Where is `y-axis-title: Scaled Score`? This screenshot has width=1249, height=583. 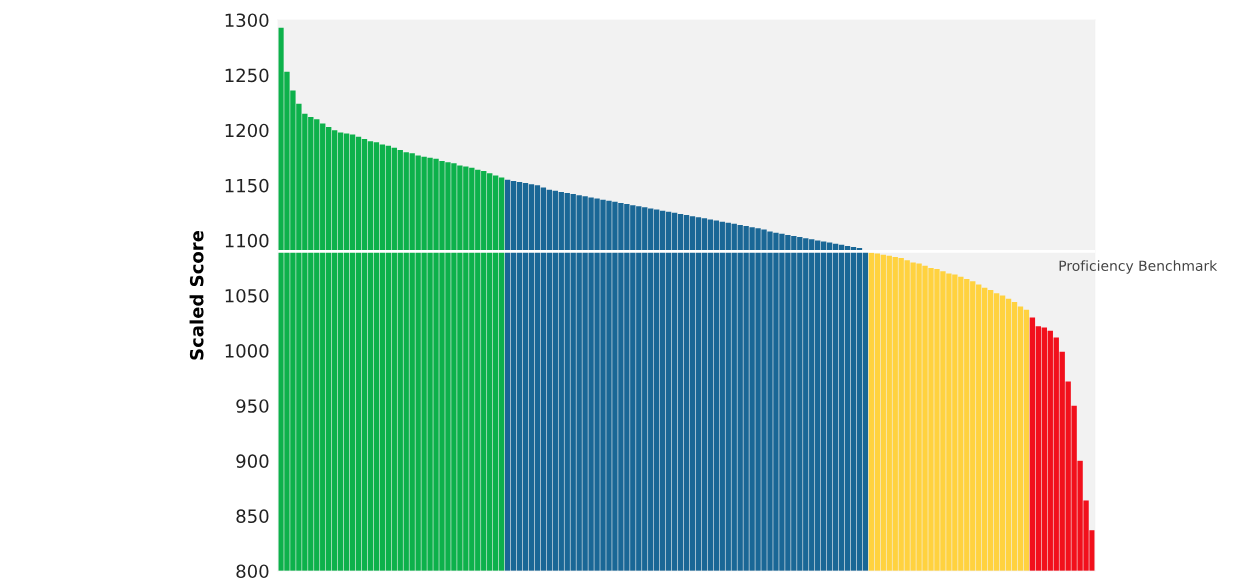 y-axis-title: Scaled Score is located at coordinates (196, 295).